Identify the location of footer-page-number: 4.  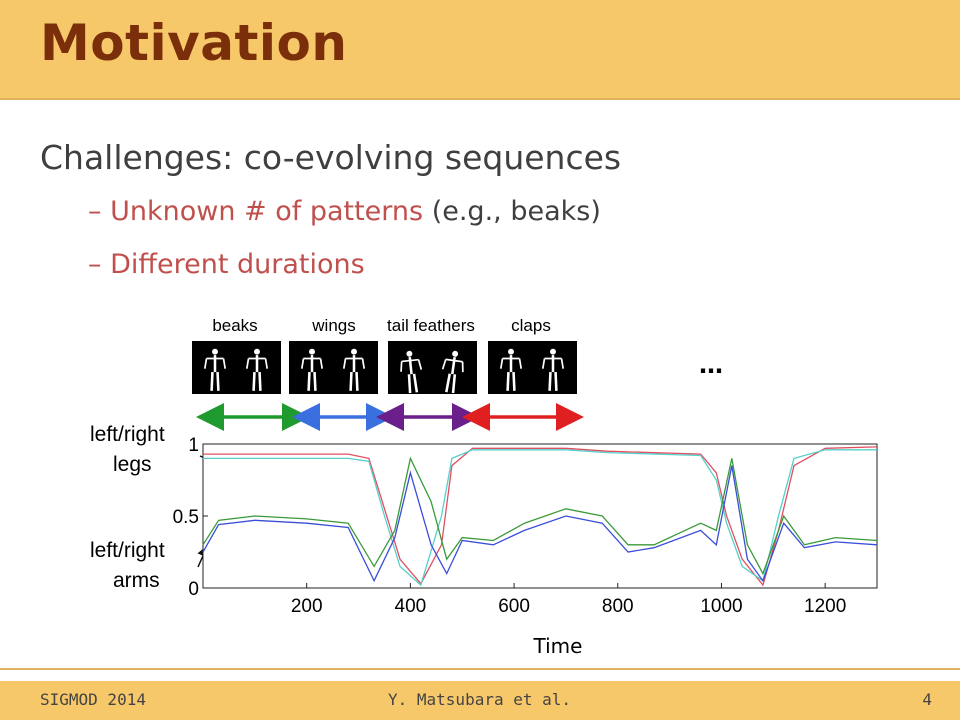
(927, 699).